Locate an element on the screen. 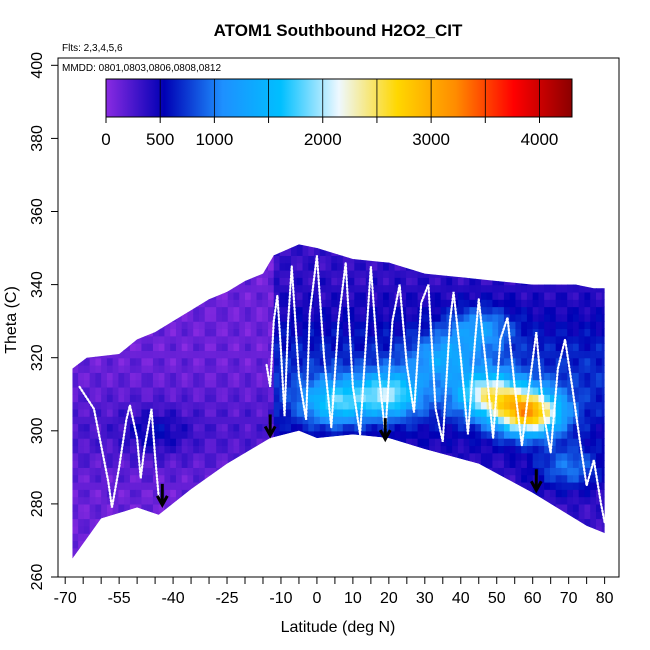 This screenshot has width=650, height=650. arrow-markers is located at coordinates (349, 461).